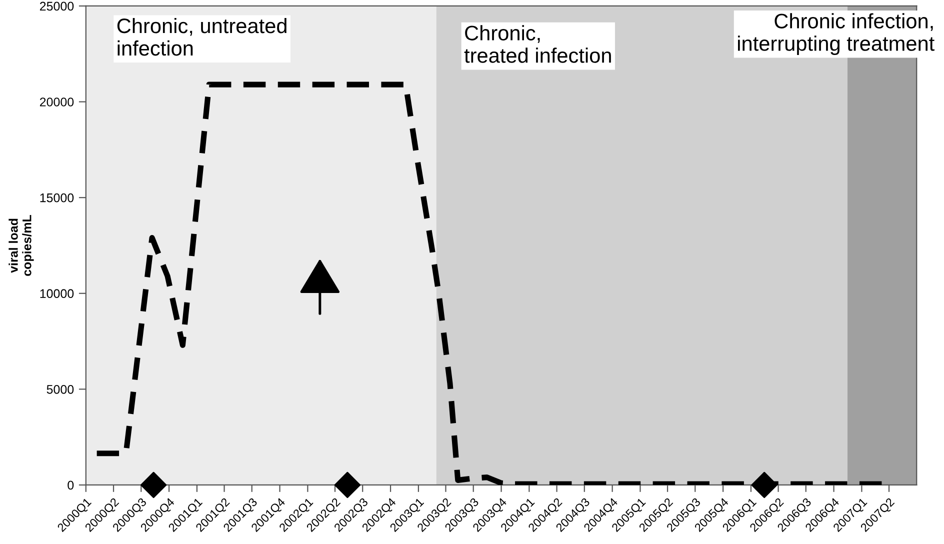  I want to click on band-label: Chronic, untreated infection, so click(201, 37).